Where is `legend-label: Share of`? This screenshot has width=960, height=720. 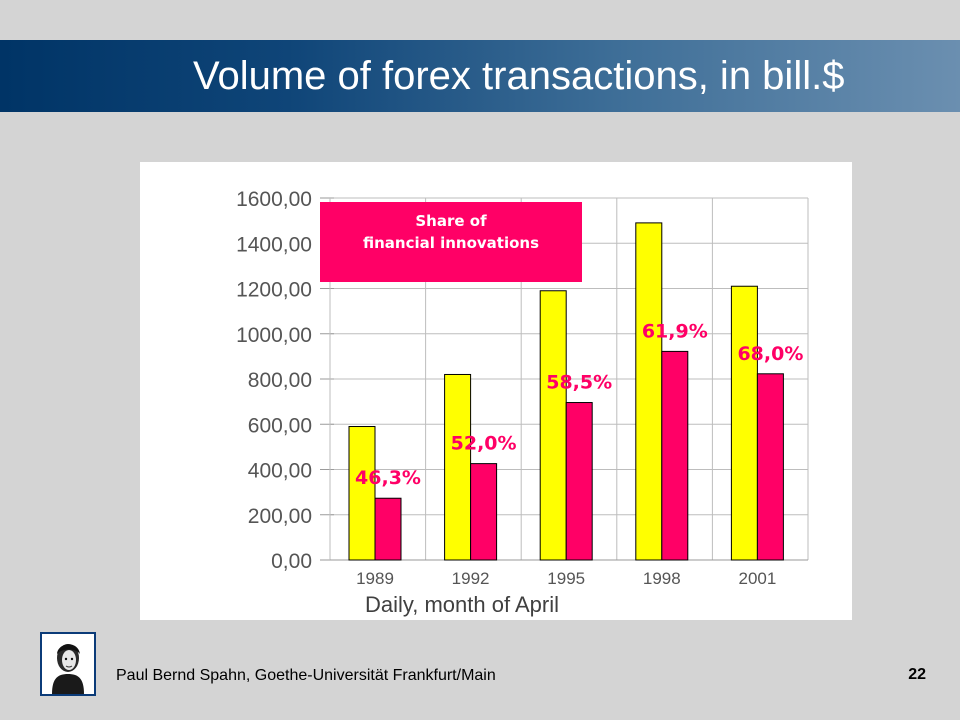 legend-label: Share of is located at coordinates (451, 221).